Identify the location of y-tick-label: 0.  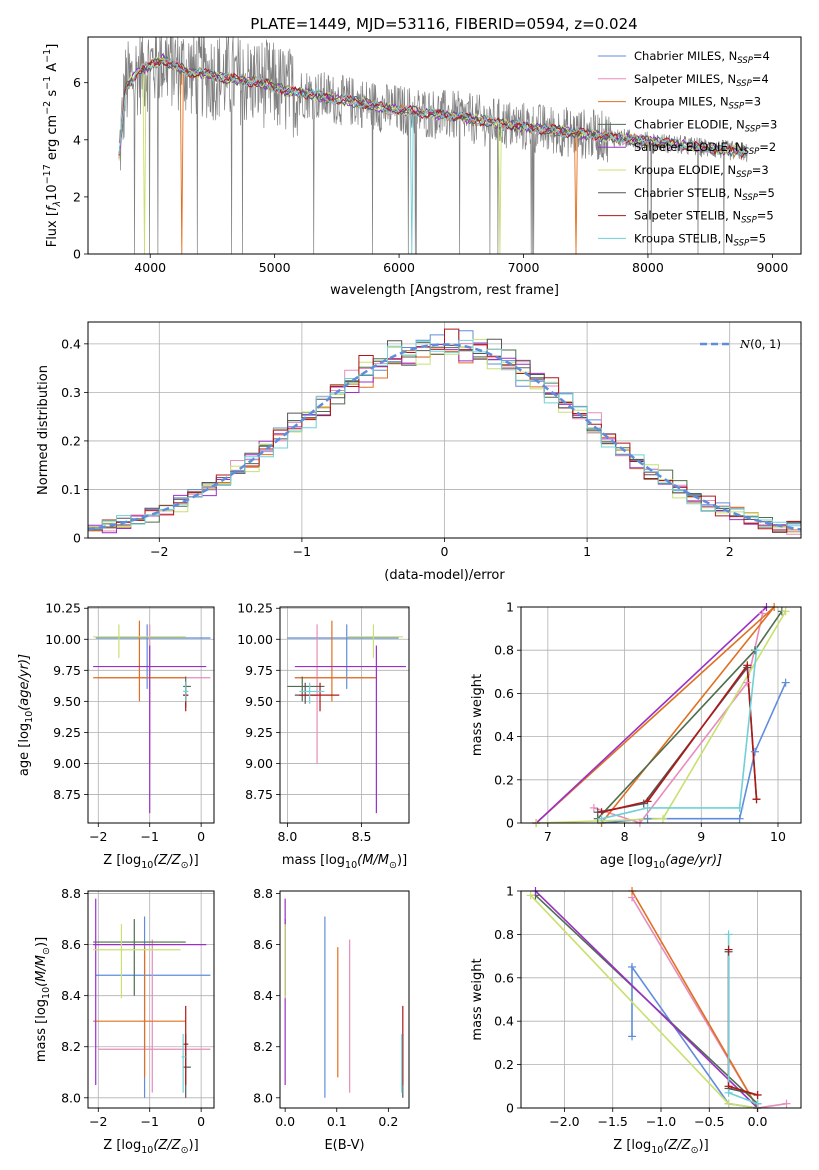
(77, 254).